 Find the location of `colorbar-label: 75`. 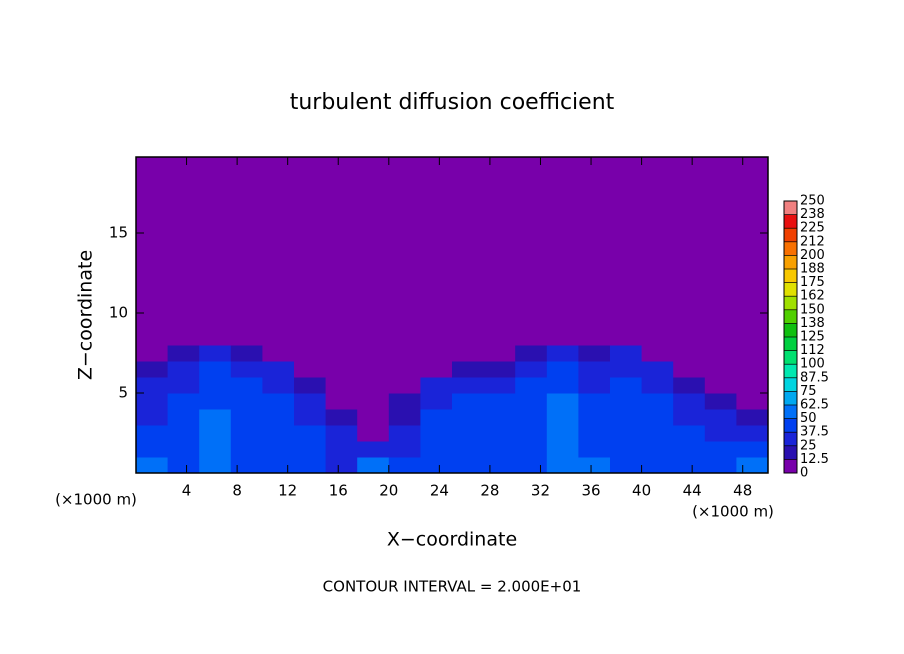

colorbar-label: 75 is located at coordinates (808, 391).